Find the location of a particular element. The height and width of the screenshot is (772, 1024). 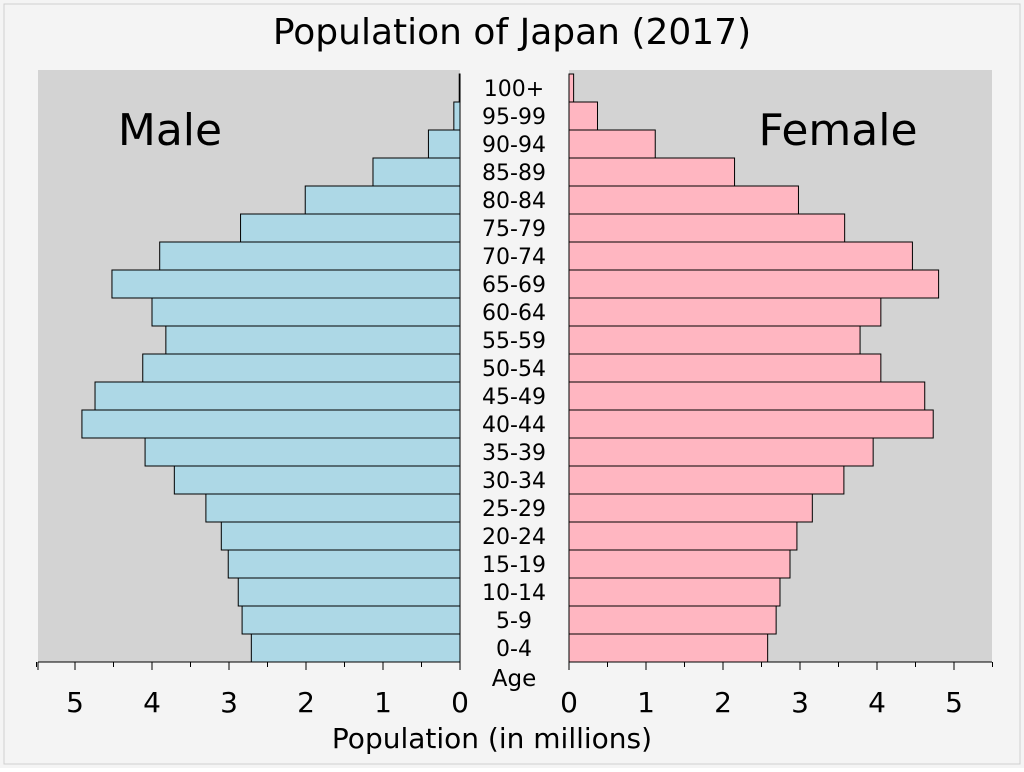

male-x-tick-label: 4 is located at coordinates (152, 702).